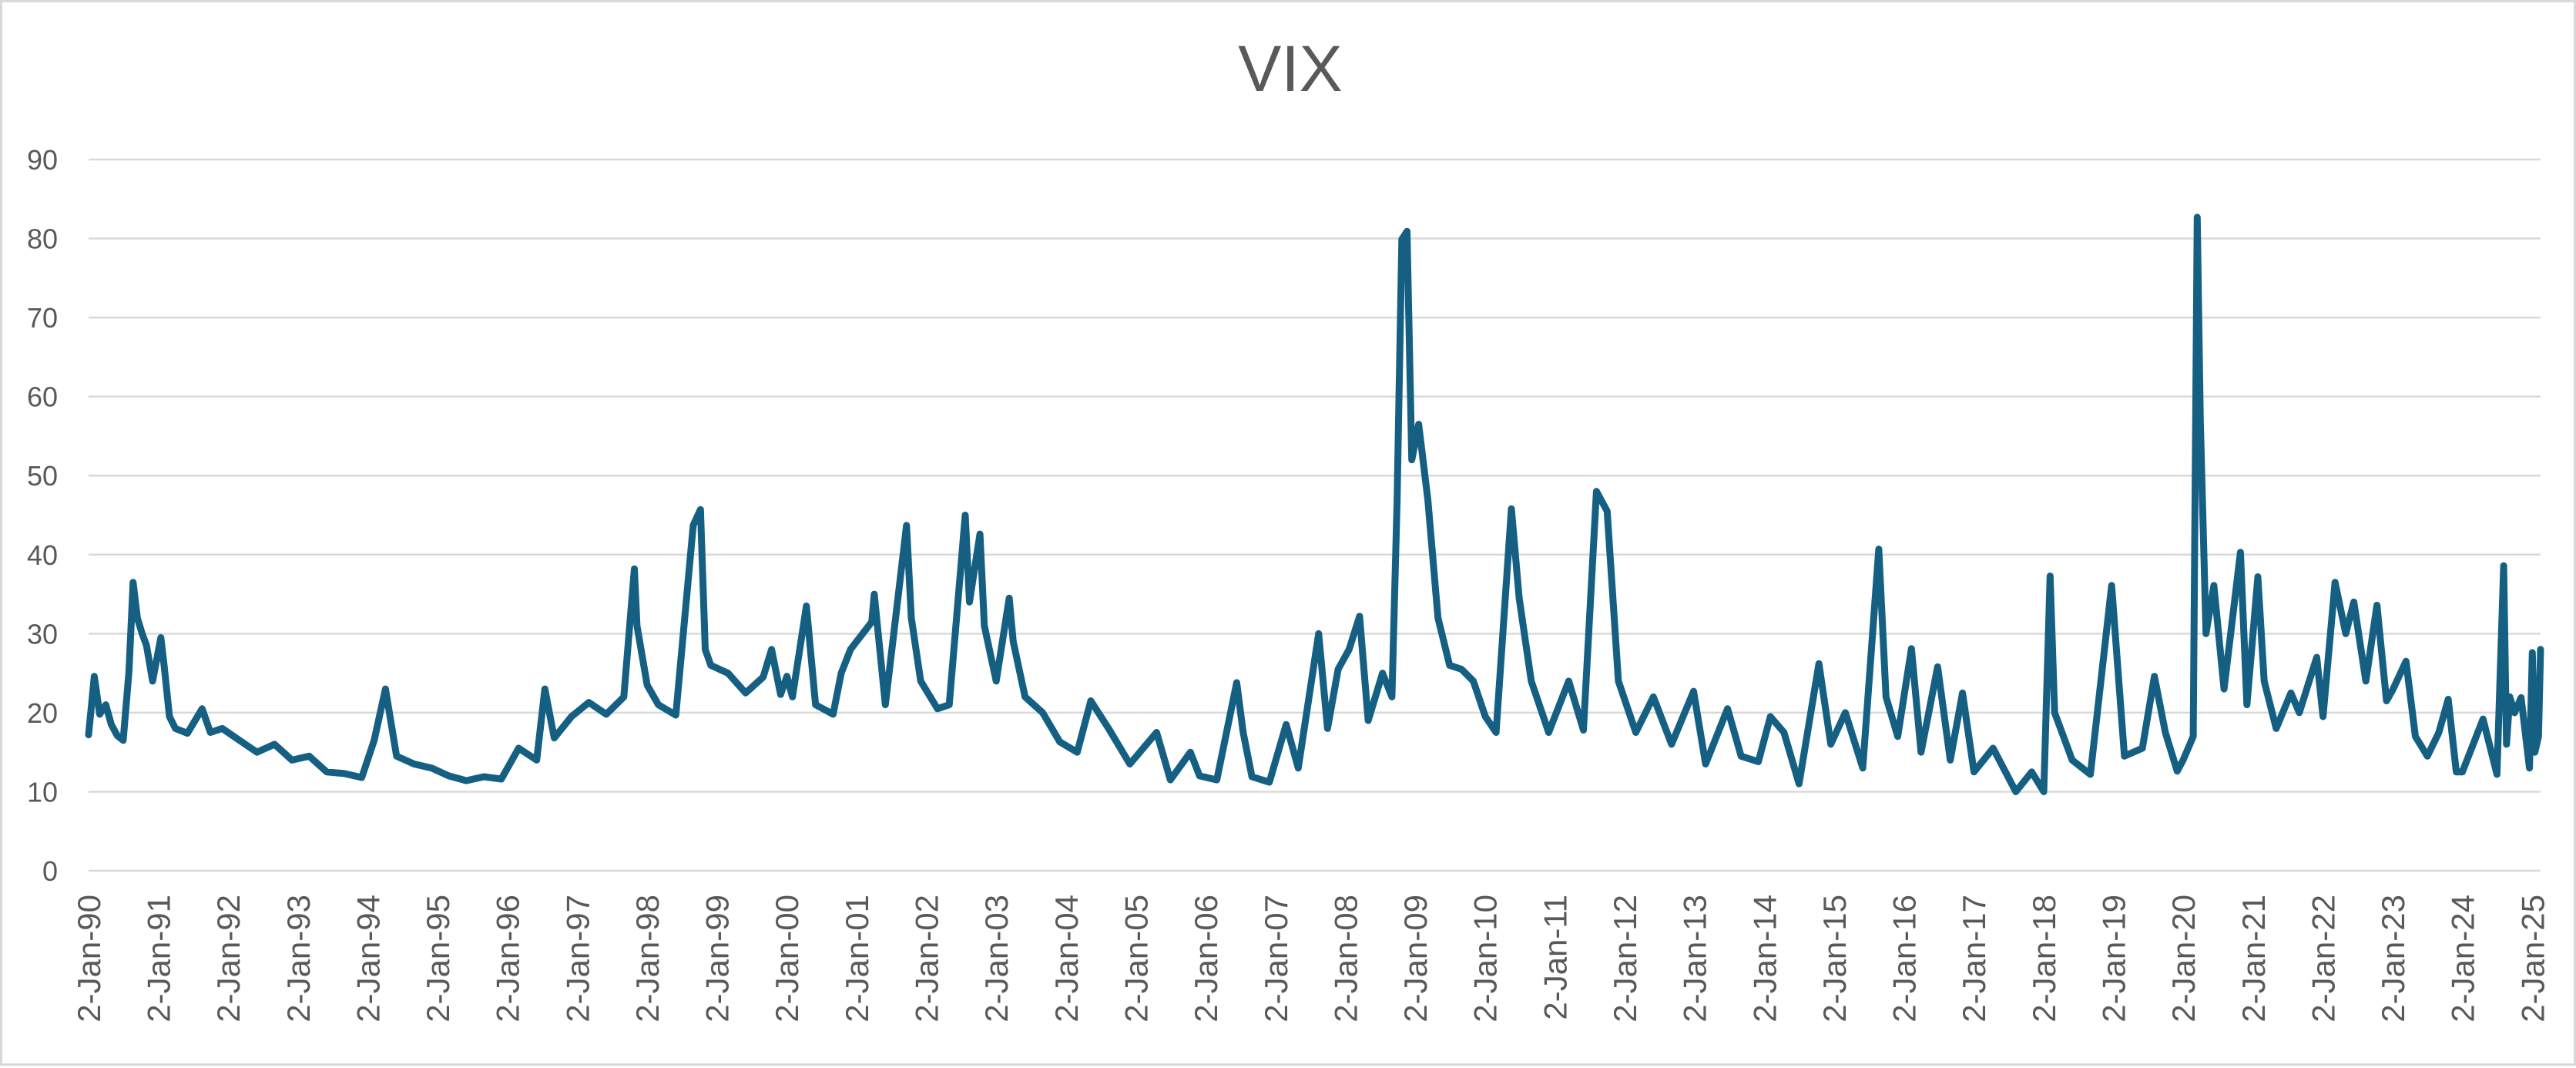  What do you see at coordinates (1695, 959) in the screenshot?
I see `x-tick-label: 2-Jan-13` at bounding box center [1695, 959].